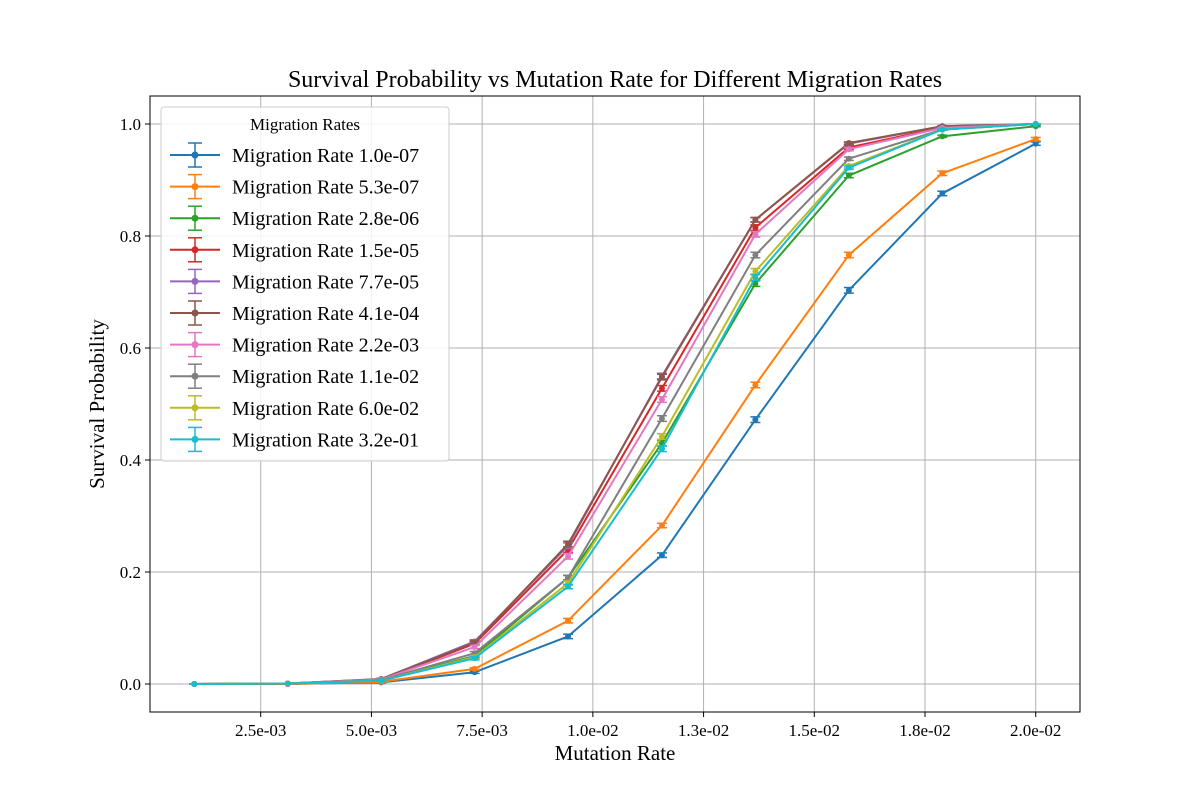 This screenshot has height=800, width=1200. I want to click on legend-label: Migration Rate 6.0e-02, so click(325, 409).